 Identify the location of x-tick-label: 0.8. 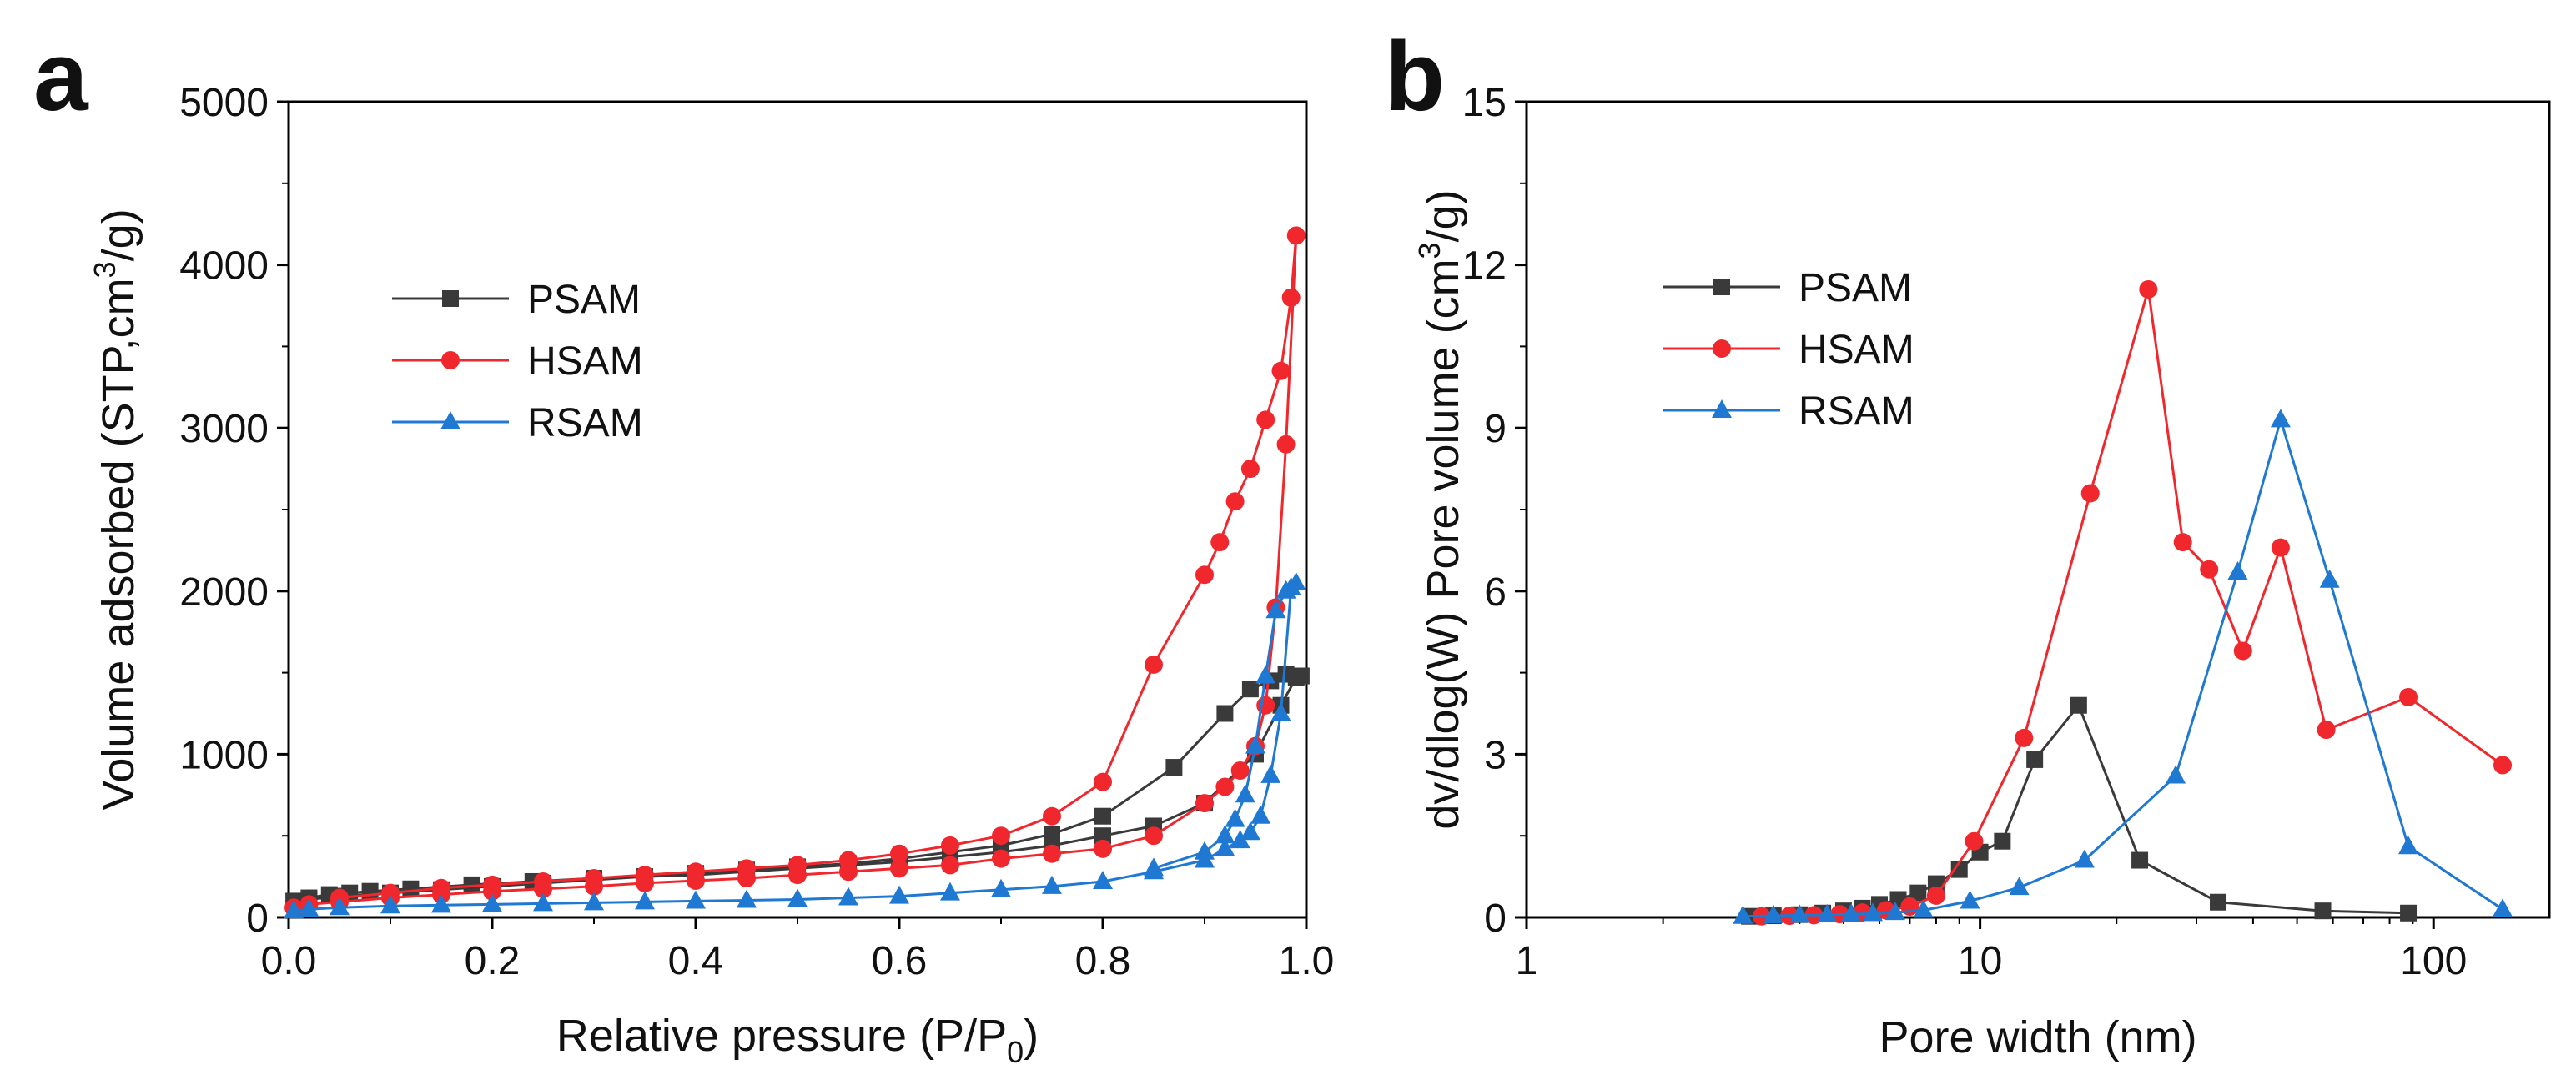
(1103, 961).